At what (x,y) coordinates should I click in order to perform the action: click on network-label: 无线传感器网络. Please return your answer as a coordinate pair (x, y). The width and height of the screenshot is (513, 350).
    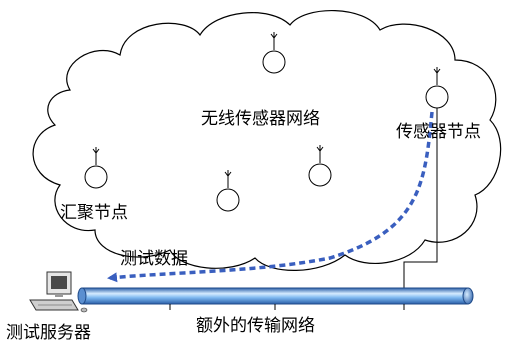
    Looking at the image, I should click on (260, 119).